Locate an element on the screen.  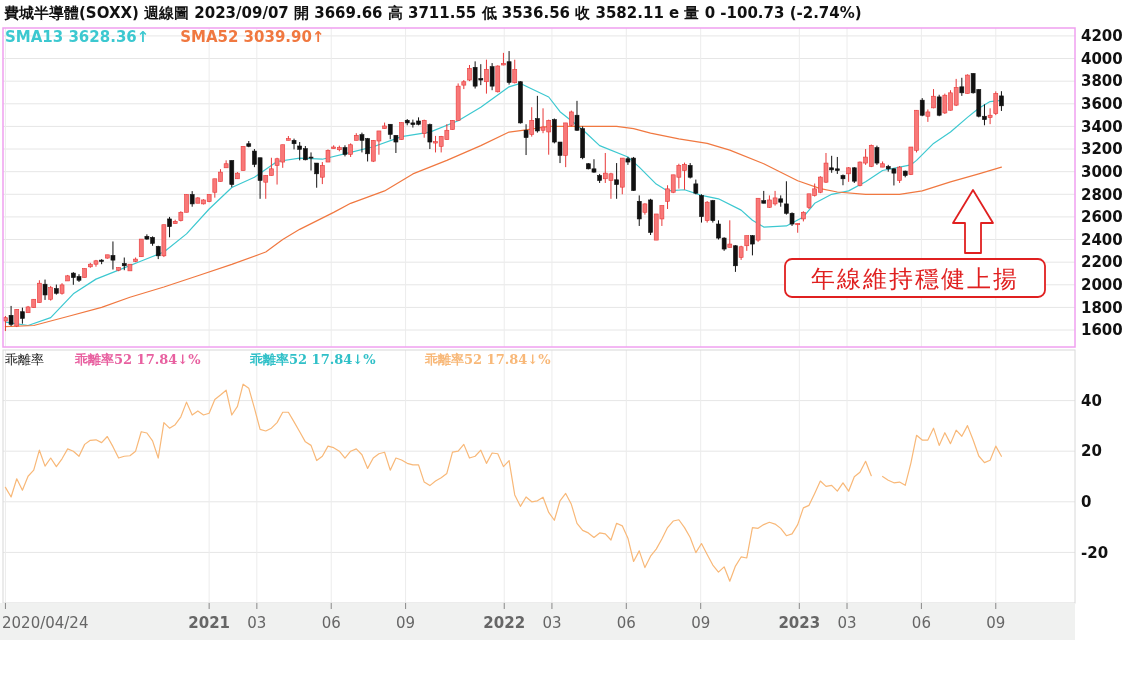
text: SMA52 3039.90↑ is located at coordinates (252, 37).